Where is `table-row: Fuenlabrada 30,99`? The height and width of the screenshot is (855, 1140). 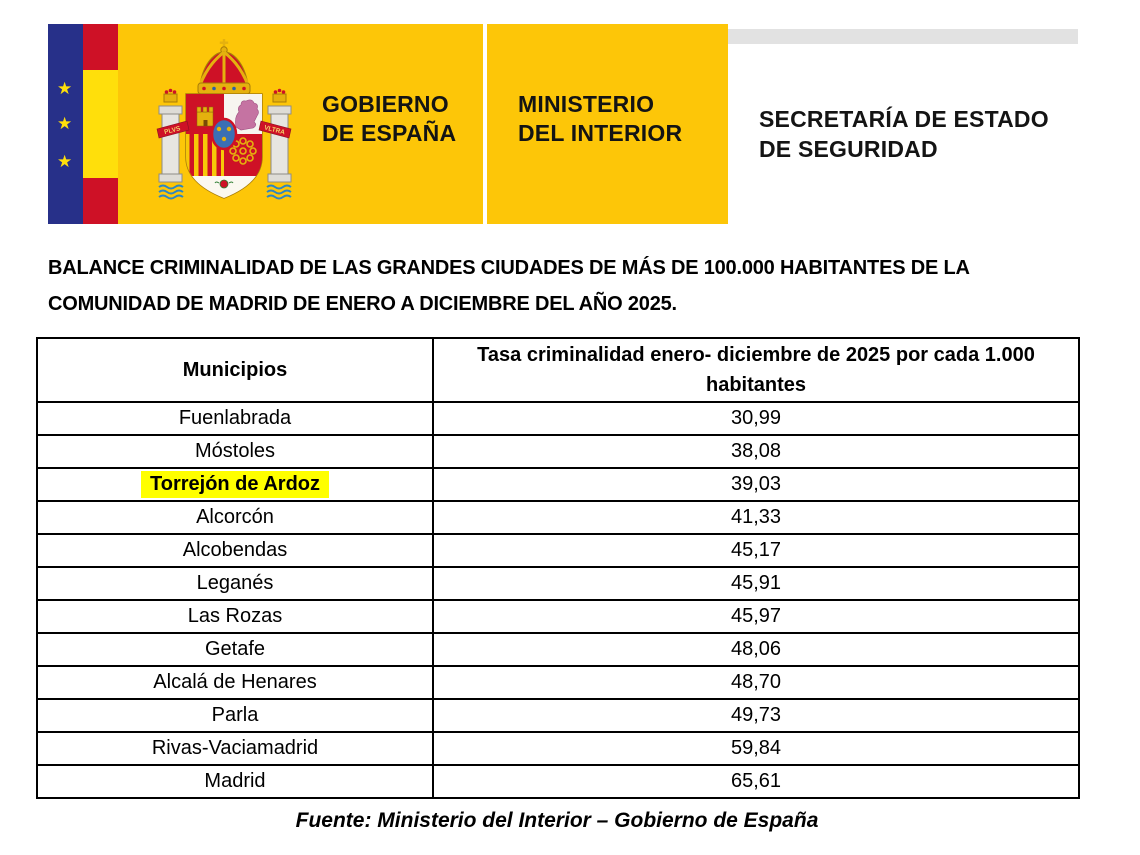 table-row: Fuenlabrada 30,99 is located at coordinates (558, 418).